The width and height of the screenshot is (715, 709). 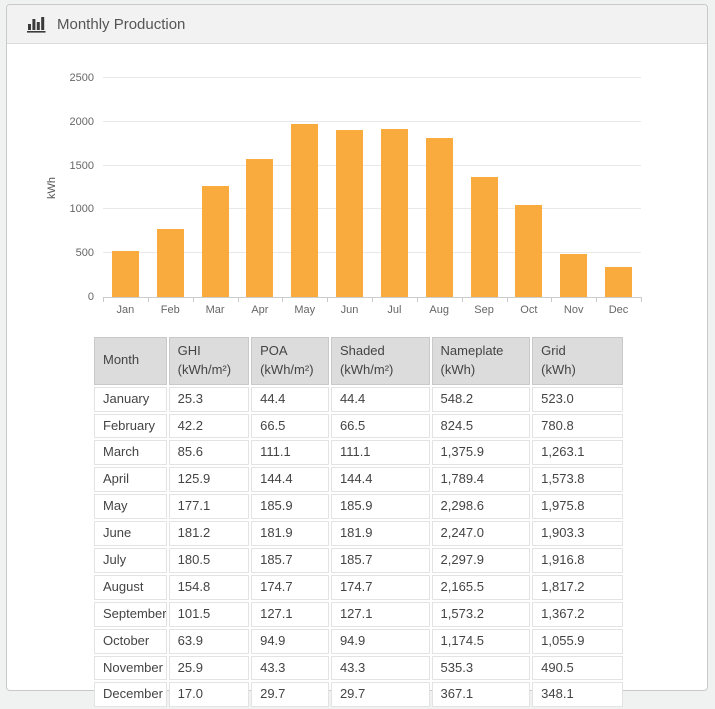 What do you see at coordinates (380, 587) in the screenshot?
I see `cell-shaded: 174.7` at bounding box center [380, 587].